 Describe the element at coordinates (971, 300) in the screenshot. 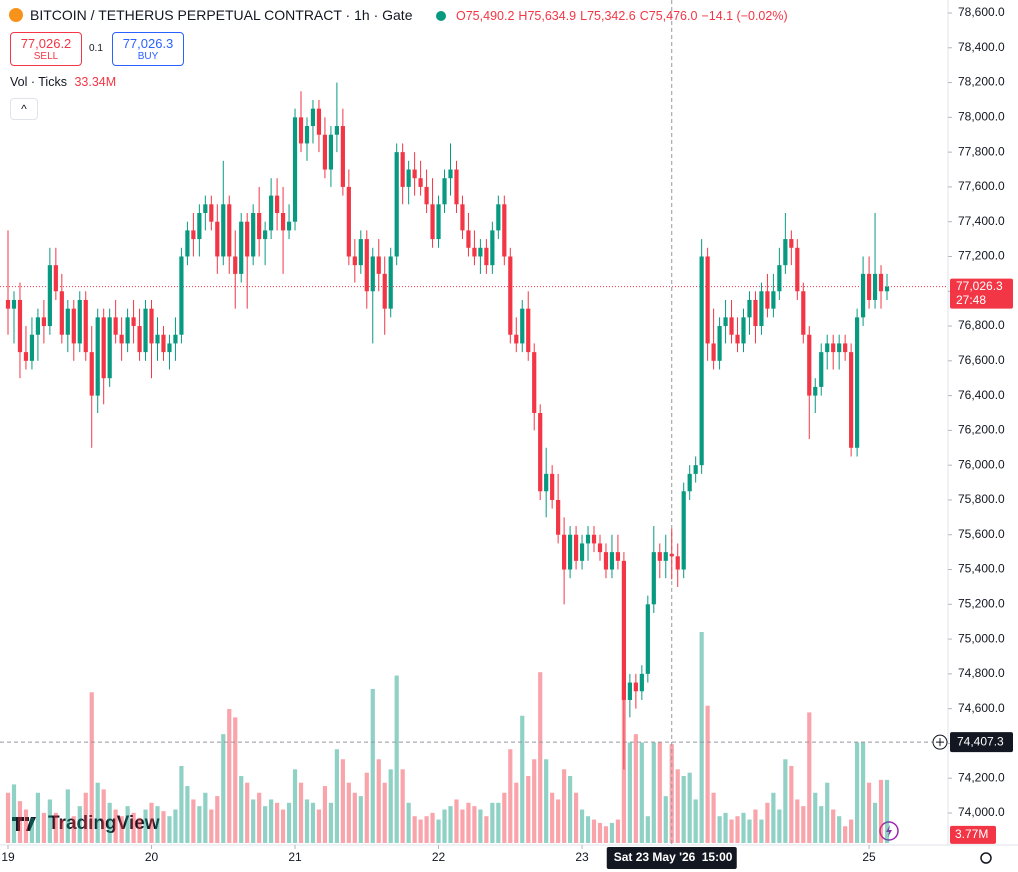

I see `countdown-label: 27:48` at that location.